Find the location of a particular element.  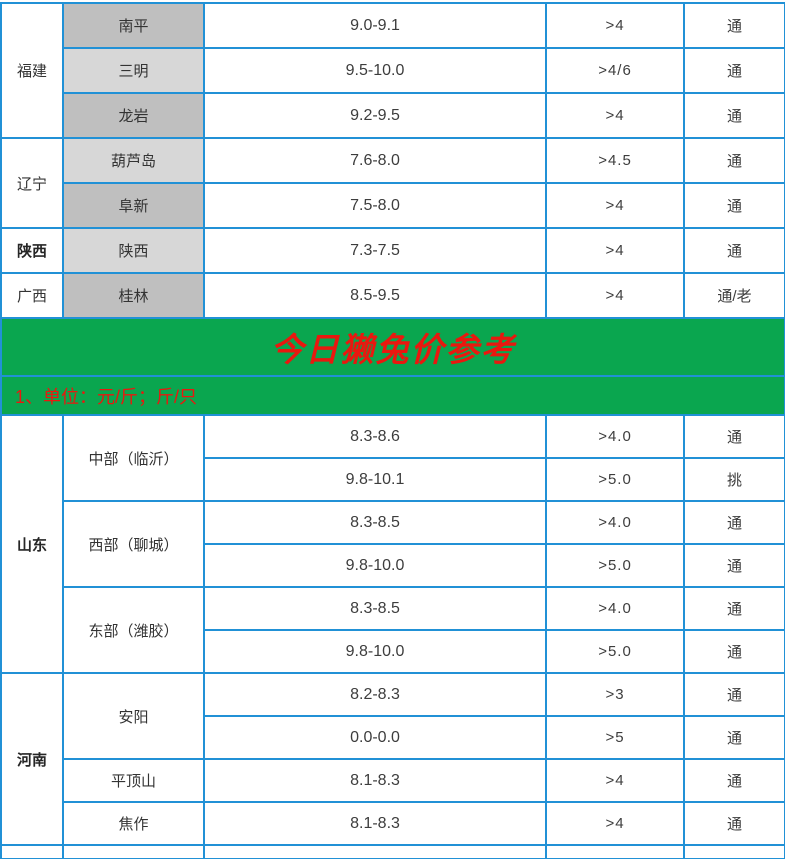

table-row: 龙岩 9.2-9.5 >4 通 is located at coordinates (393, 115).